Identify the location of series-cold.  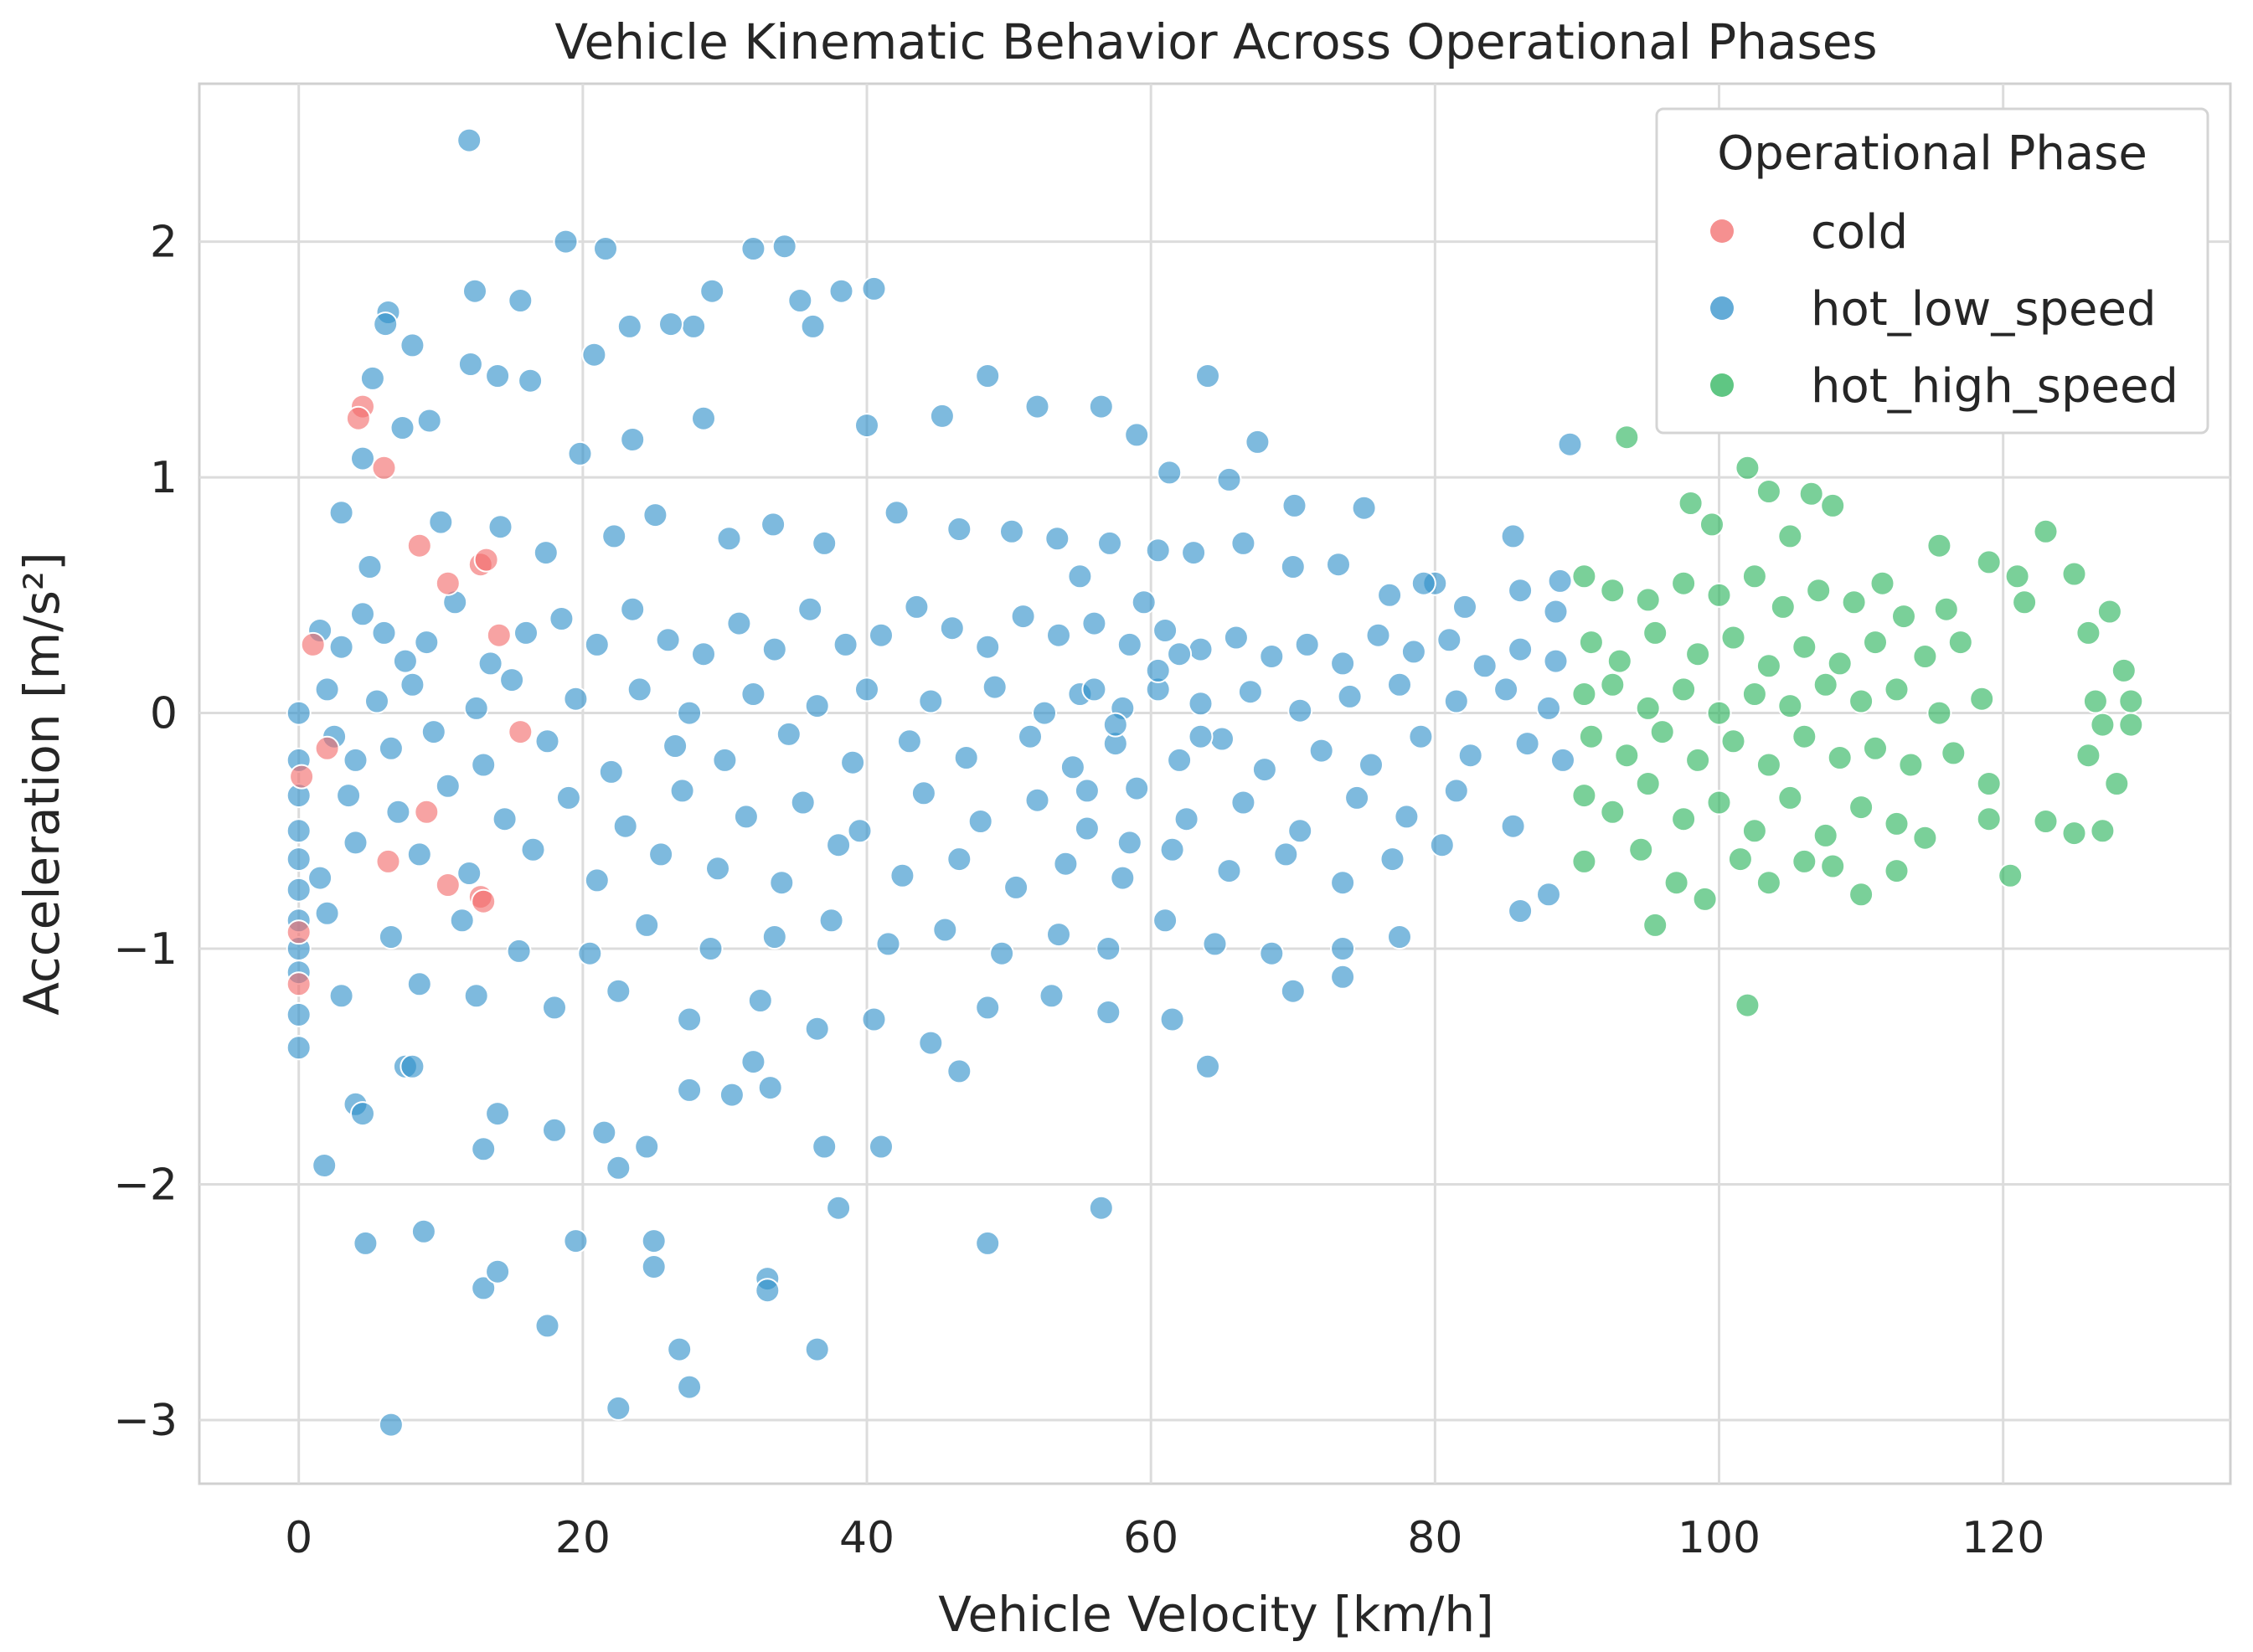
(410, 695).